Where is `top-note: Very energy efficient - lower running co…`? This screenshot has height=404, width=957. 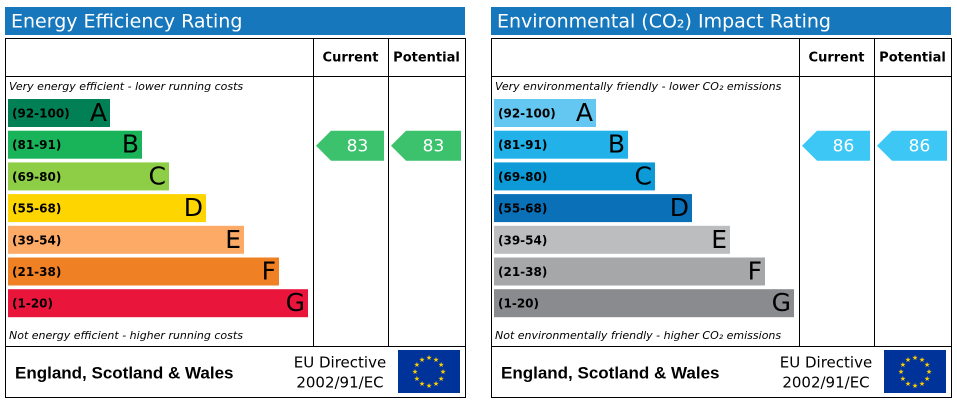
top-note: Very energy efficient - lower running co… is located at coordinates (126, 86).